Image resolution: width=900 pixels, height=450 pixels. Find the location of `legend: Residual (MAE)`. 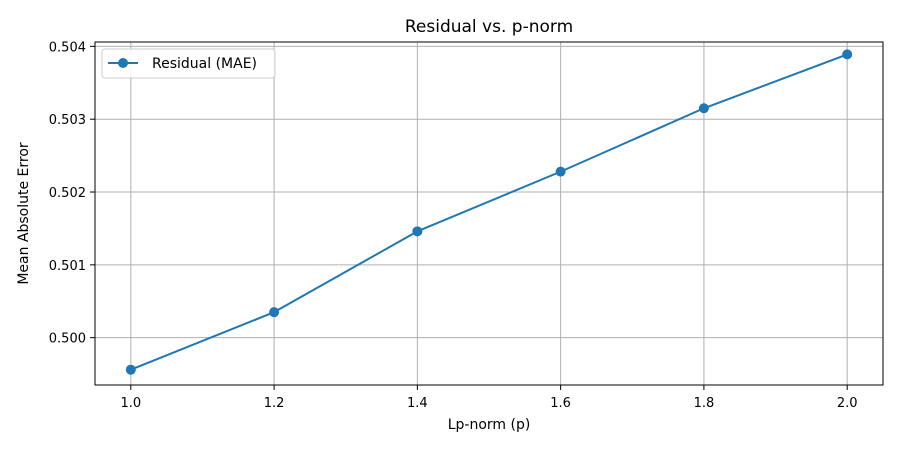

legend: Residual (MAE) is located at coordinates (188, 63).